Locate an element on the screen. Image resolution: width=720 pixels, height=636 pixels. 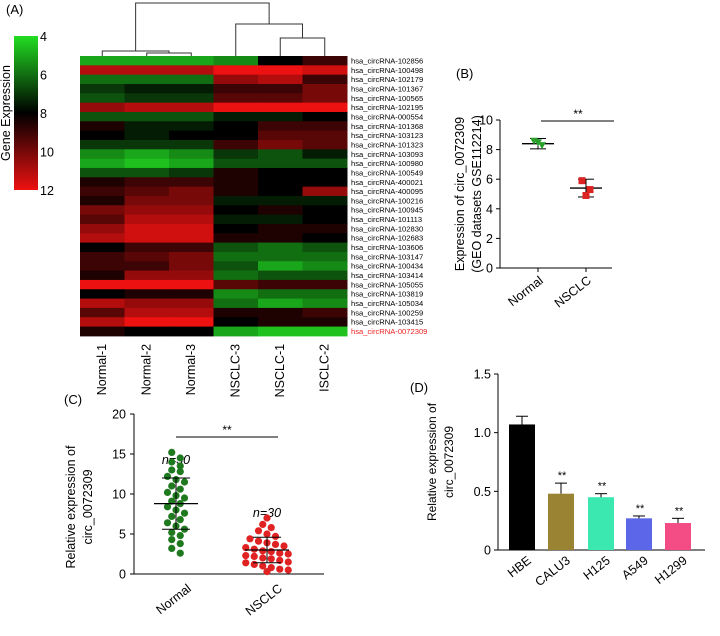
heatmap-row-label: hsa_circRNA-100565 is located at coordinates (387, 98).